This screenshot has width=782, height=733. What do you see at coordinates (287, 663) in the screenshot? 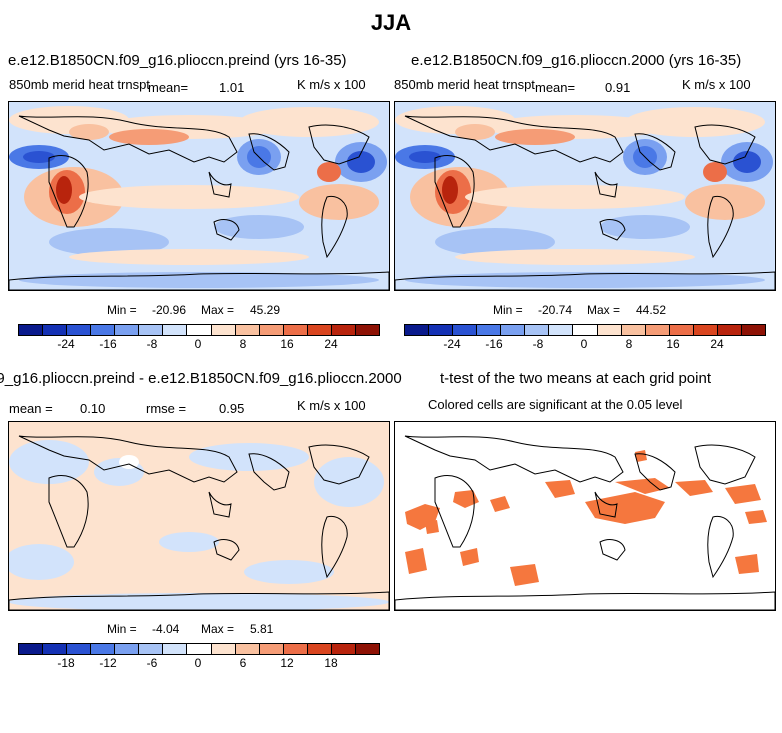
I see `colorbar-tick: 12` at bounding box center [287, 663].